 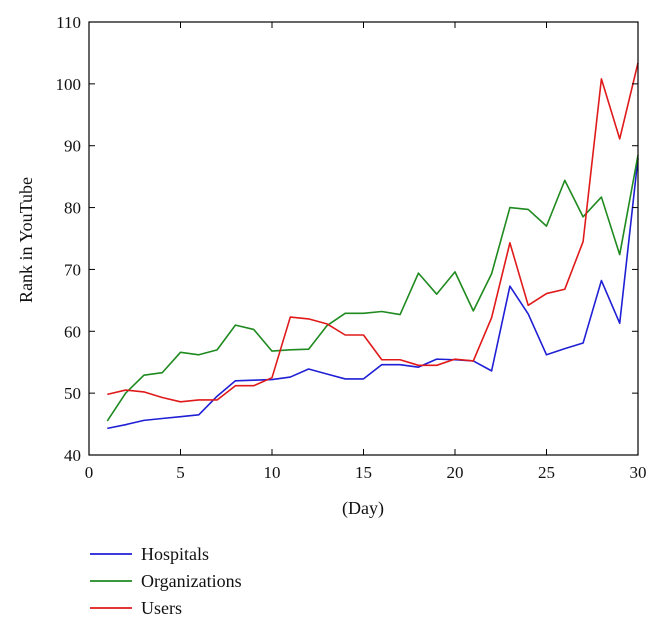 What do you see at coordinates (72, 269) in the screenshot?
I see `y-tick-label: 70` at bounding box center [72, 269].